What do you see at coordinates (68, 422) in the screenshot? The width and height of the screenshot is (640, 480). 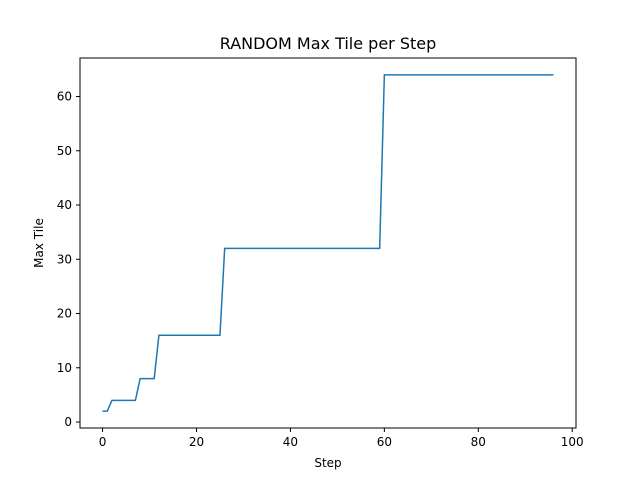 I see `y-tick-label: 0` at bounding box center [68, 422].